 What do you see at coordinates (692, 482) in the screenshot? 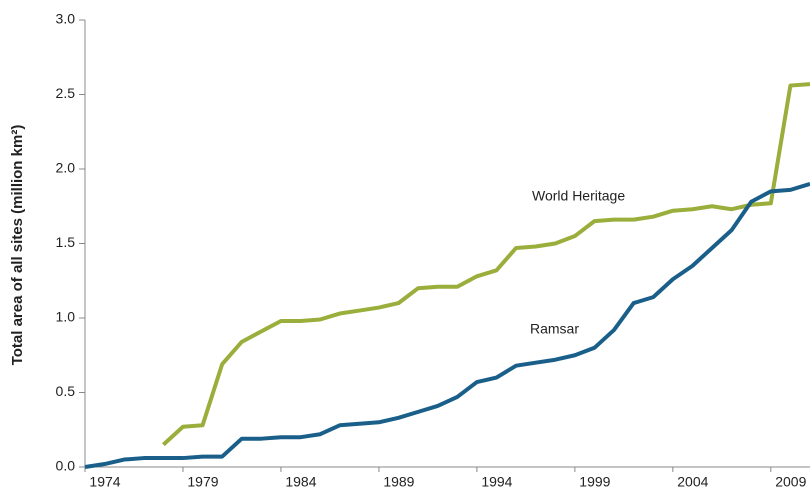
I see `x-tick-label: 2004` at bounding box center [692, 482].